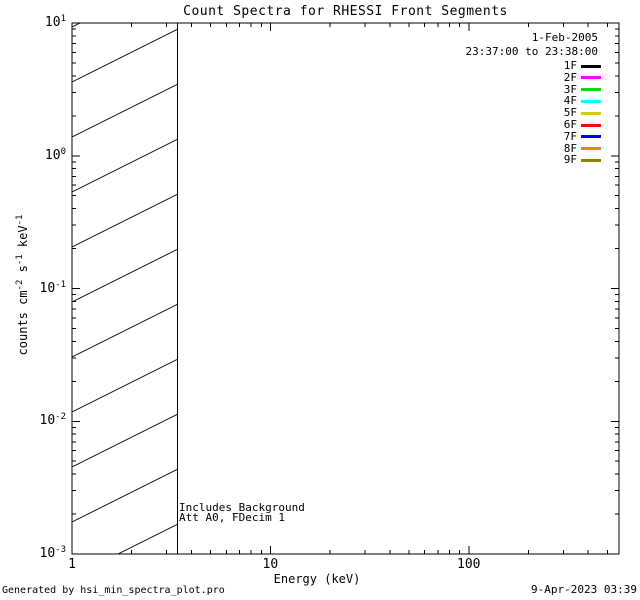  Describe the element at coordinates (55, 22) in the screenshot. I see `y-tick-label: 10¹` at that location.